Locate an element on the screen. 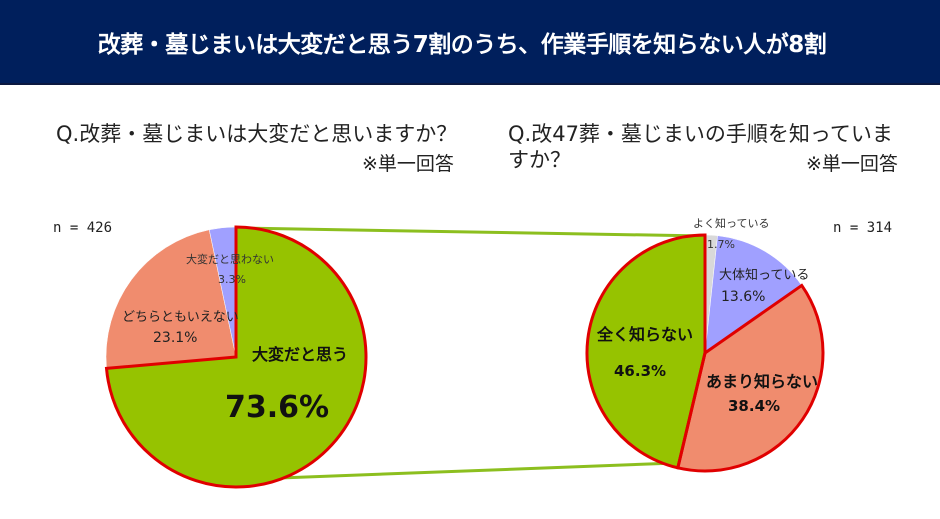 The height and width of the screenshot is (519, 940). header-title: 改葬・墓じまいは大変だと思う7割のうち、作業手順を知らない人が8割 is located at coordinates (462, 44).